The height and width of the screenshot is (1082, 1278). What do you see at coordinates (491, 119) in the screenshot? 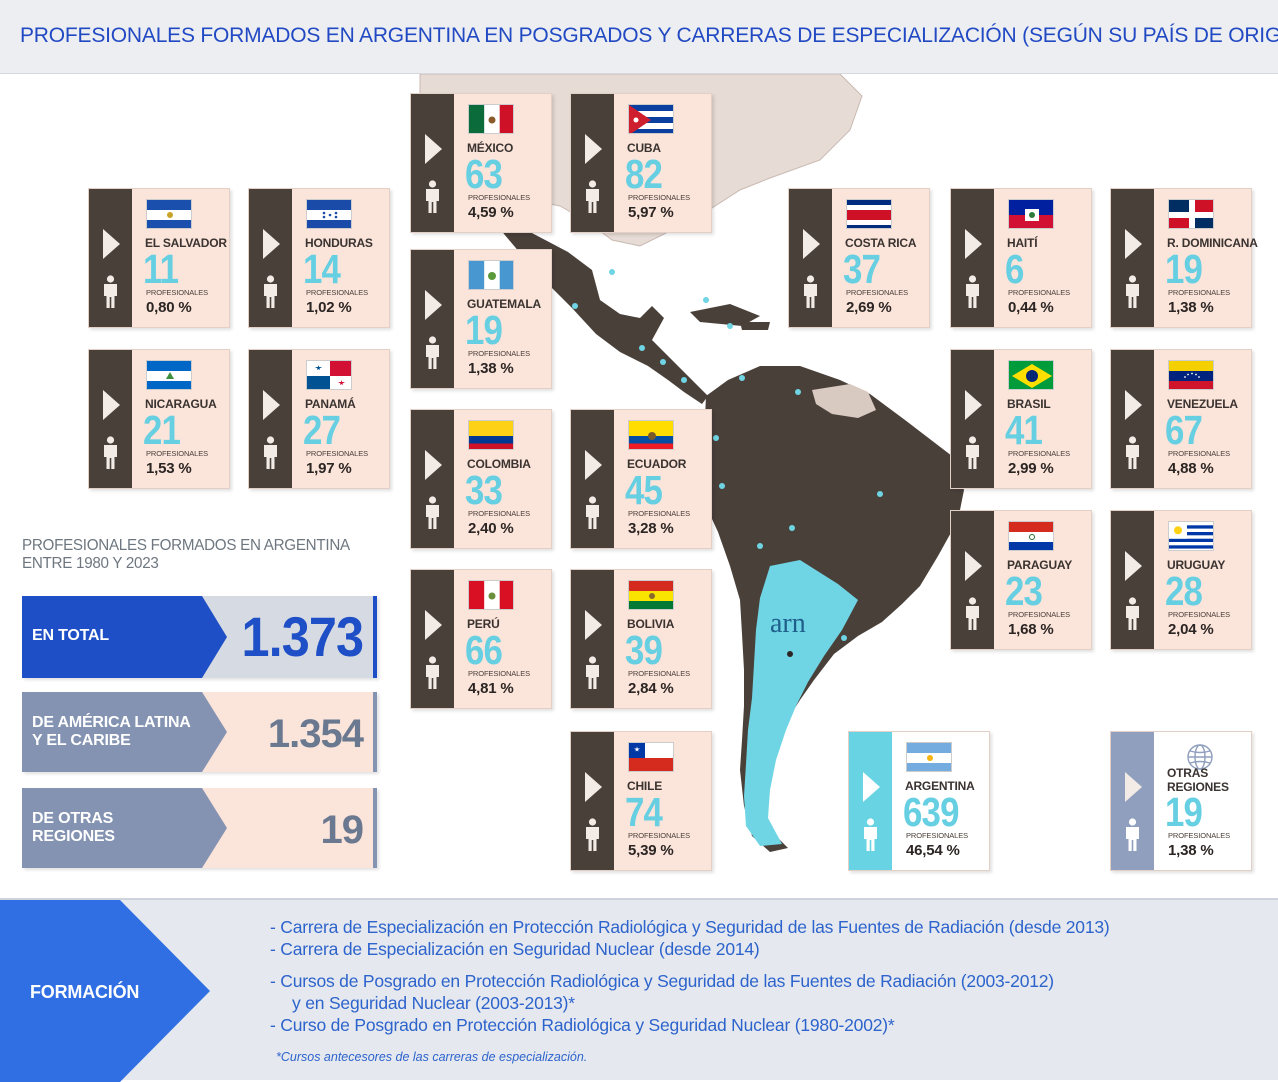
I see `flag-mexico-icon` at bounding box center [491, 119].